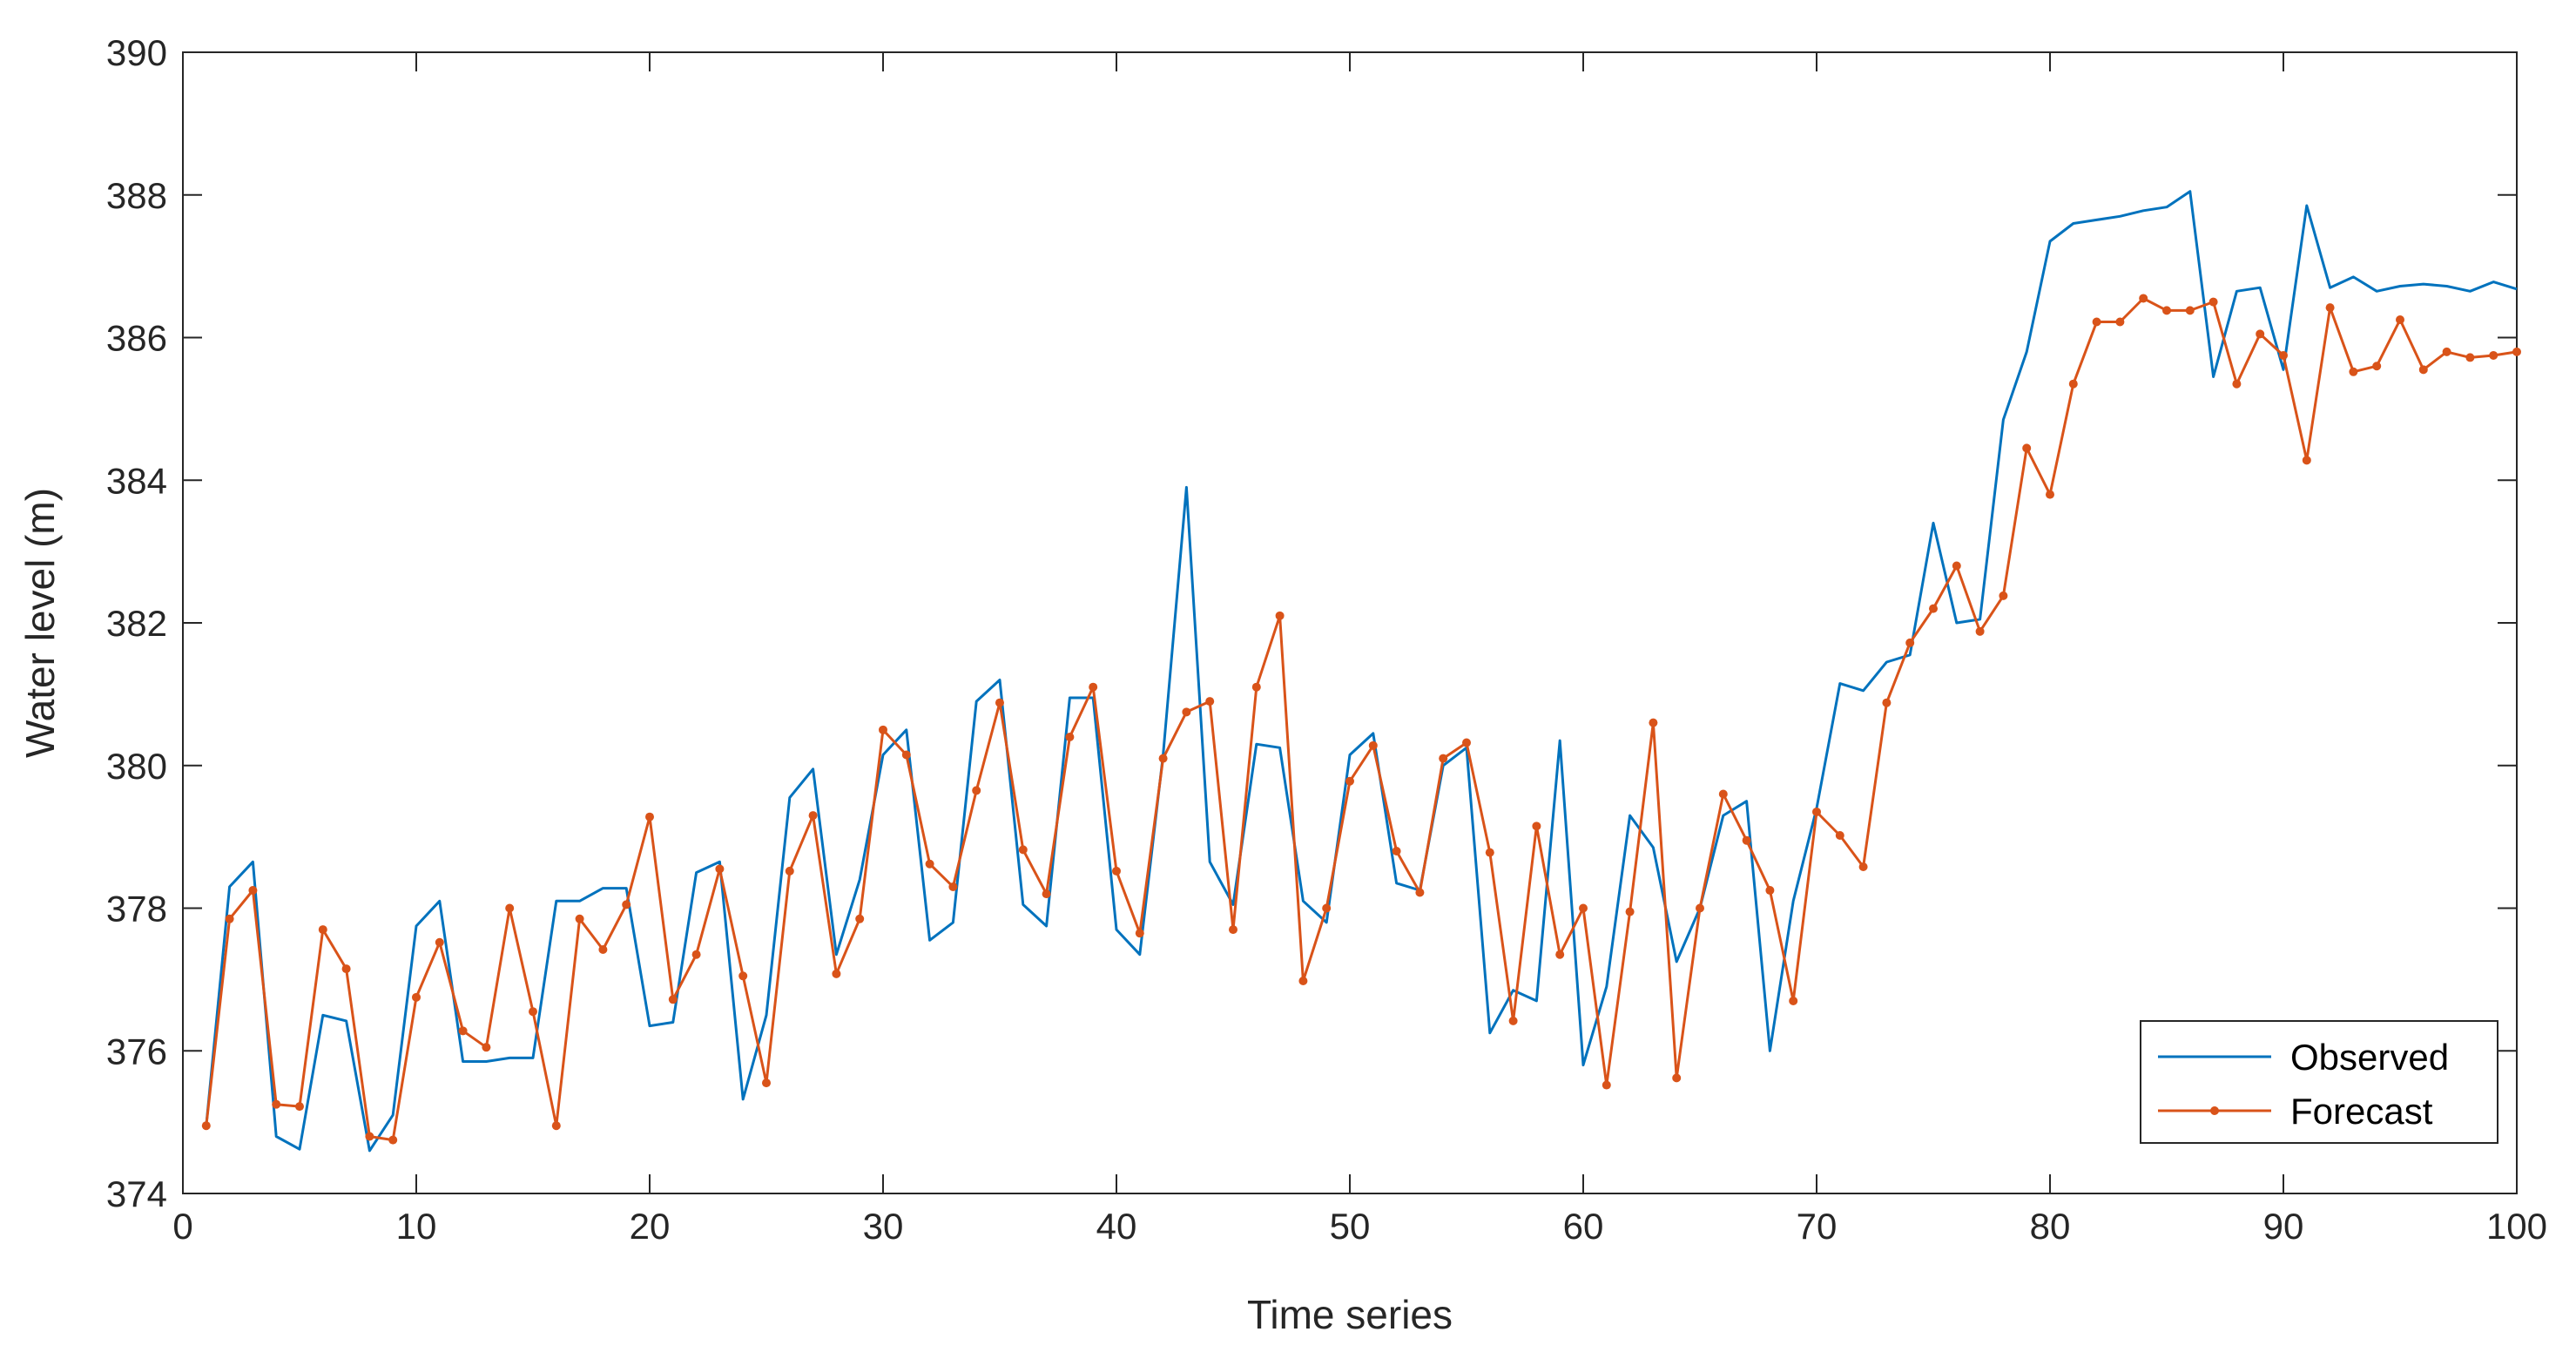  Describe the element at coordinates (2369, 1058) in the screenshot. I see `legend-label-observed: Observed` at that location.